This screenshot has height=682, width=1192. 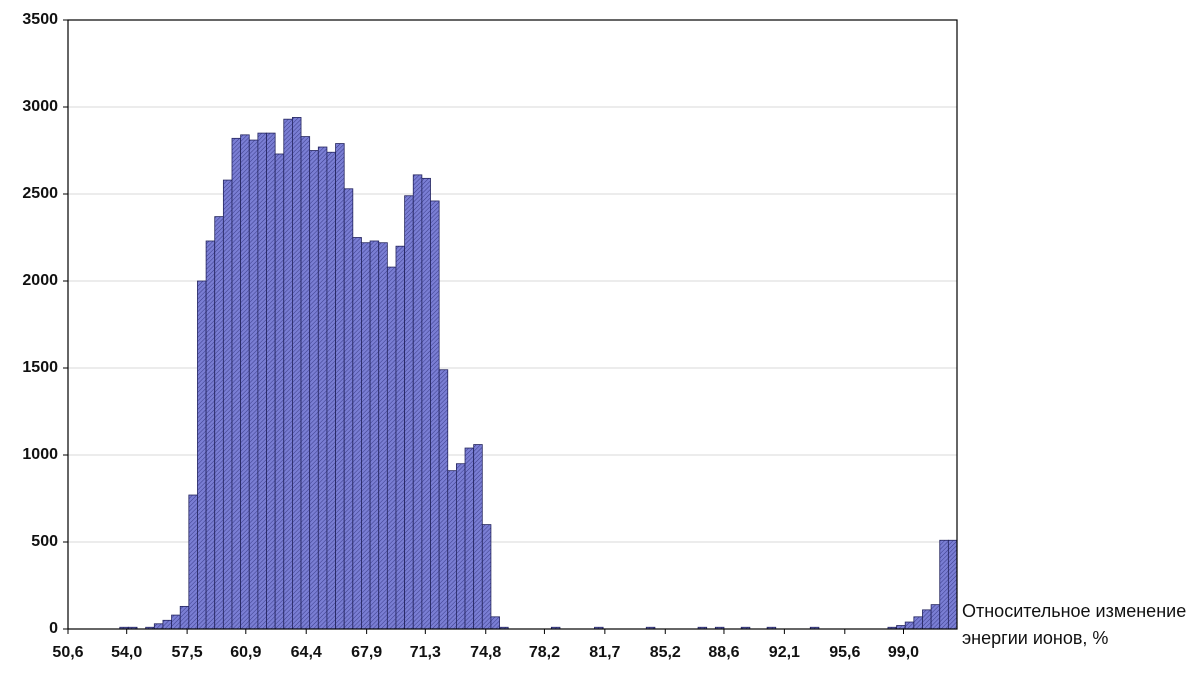 I want to click on x-tick-label: 67,9, so click(x=366, y=652).